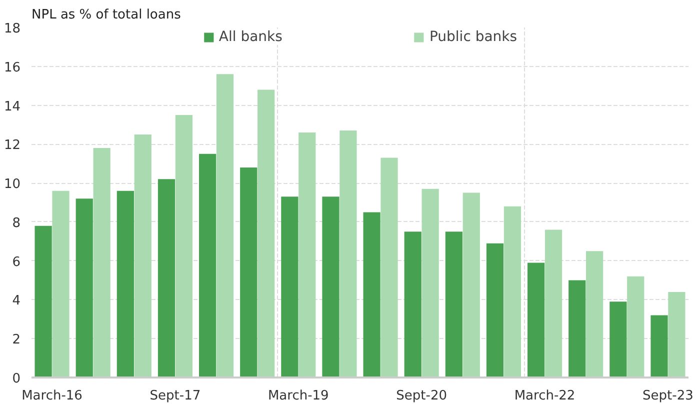 This screenshot has height=406, width=700. I want to click on y-tick-label: 10, so click(12, 184).